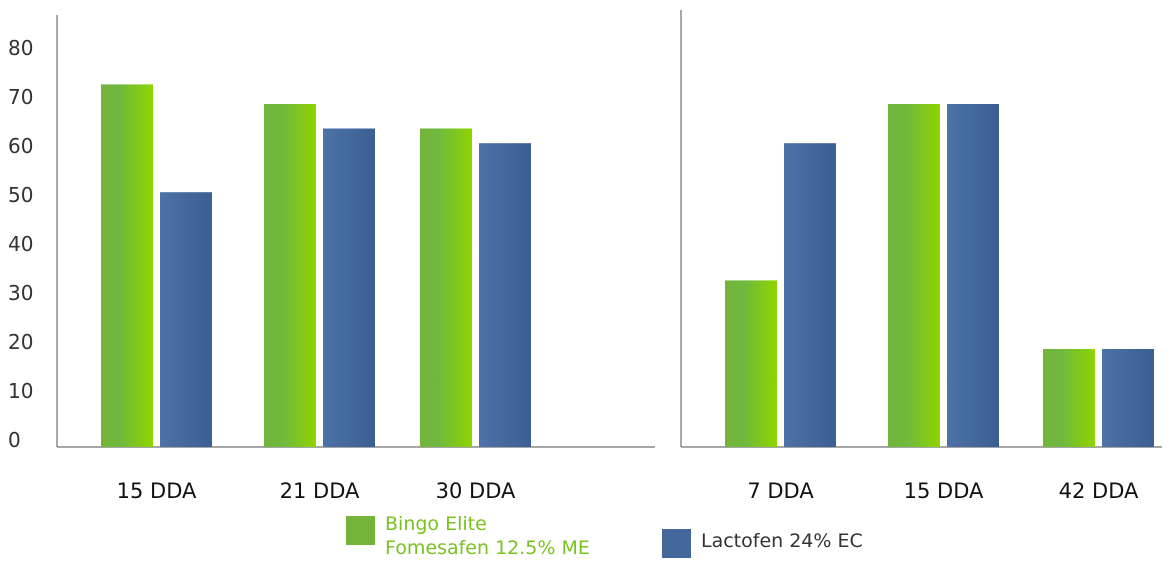 This screenshot has width=1174, height=569. Describe the element at coordinates (360, 530) in the screenshot. I see `legend-swatch-green` at that location.